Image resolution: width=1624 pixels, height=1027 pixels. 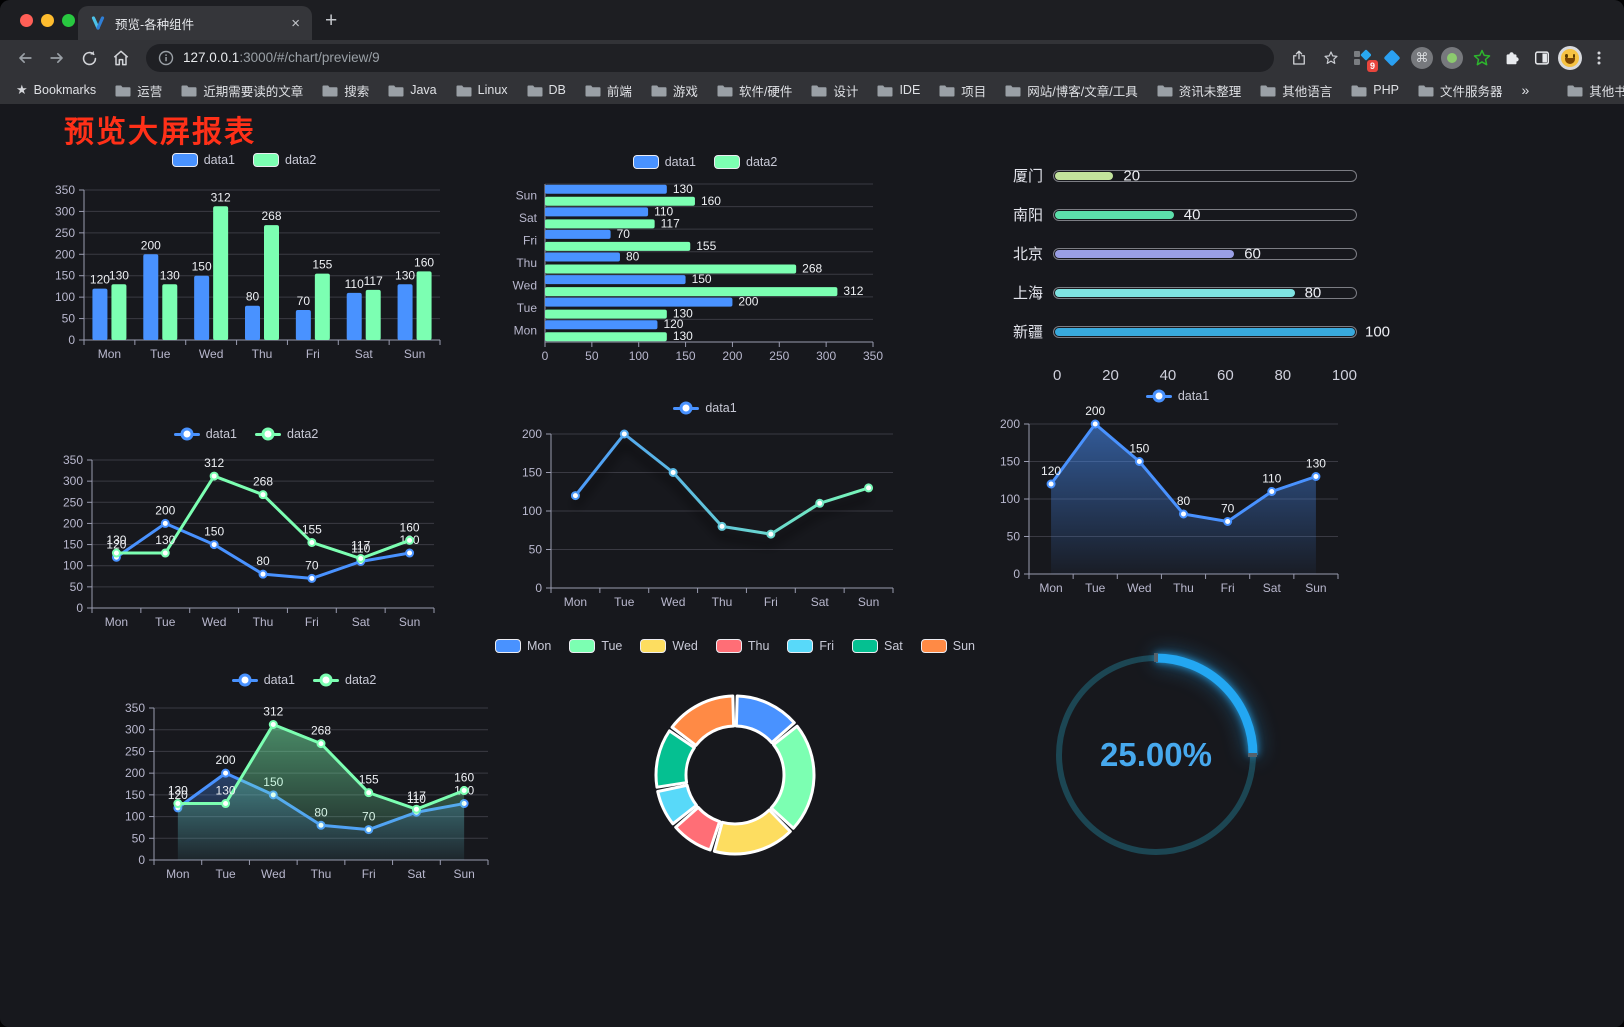 I want to click on extension-gem-icon, so click(x=1392, y=58).